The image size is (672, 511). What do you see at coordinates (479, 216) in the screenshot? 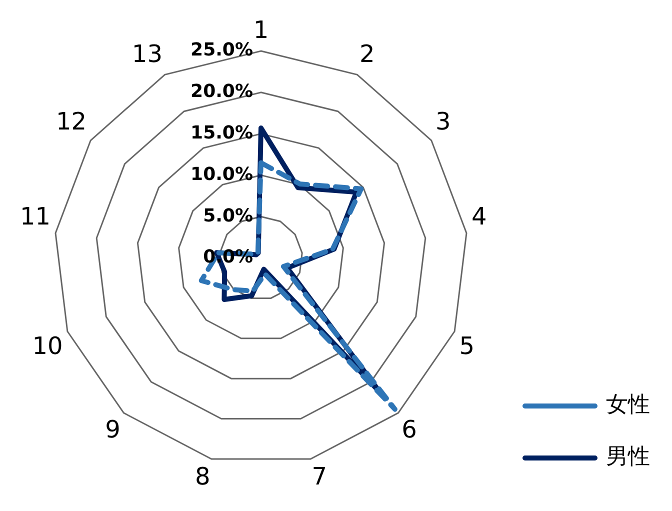
I see `spoke-label: 4` at bounding box center [479, 216].